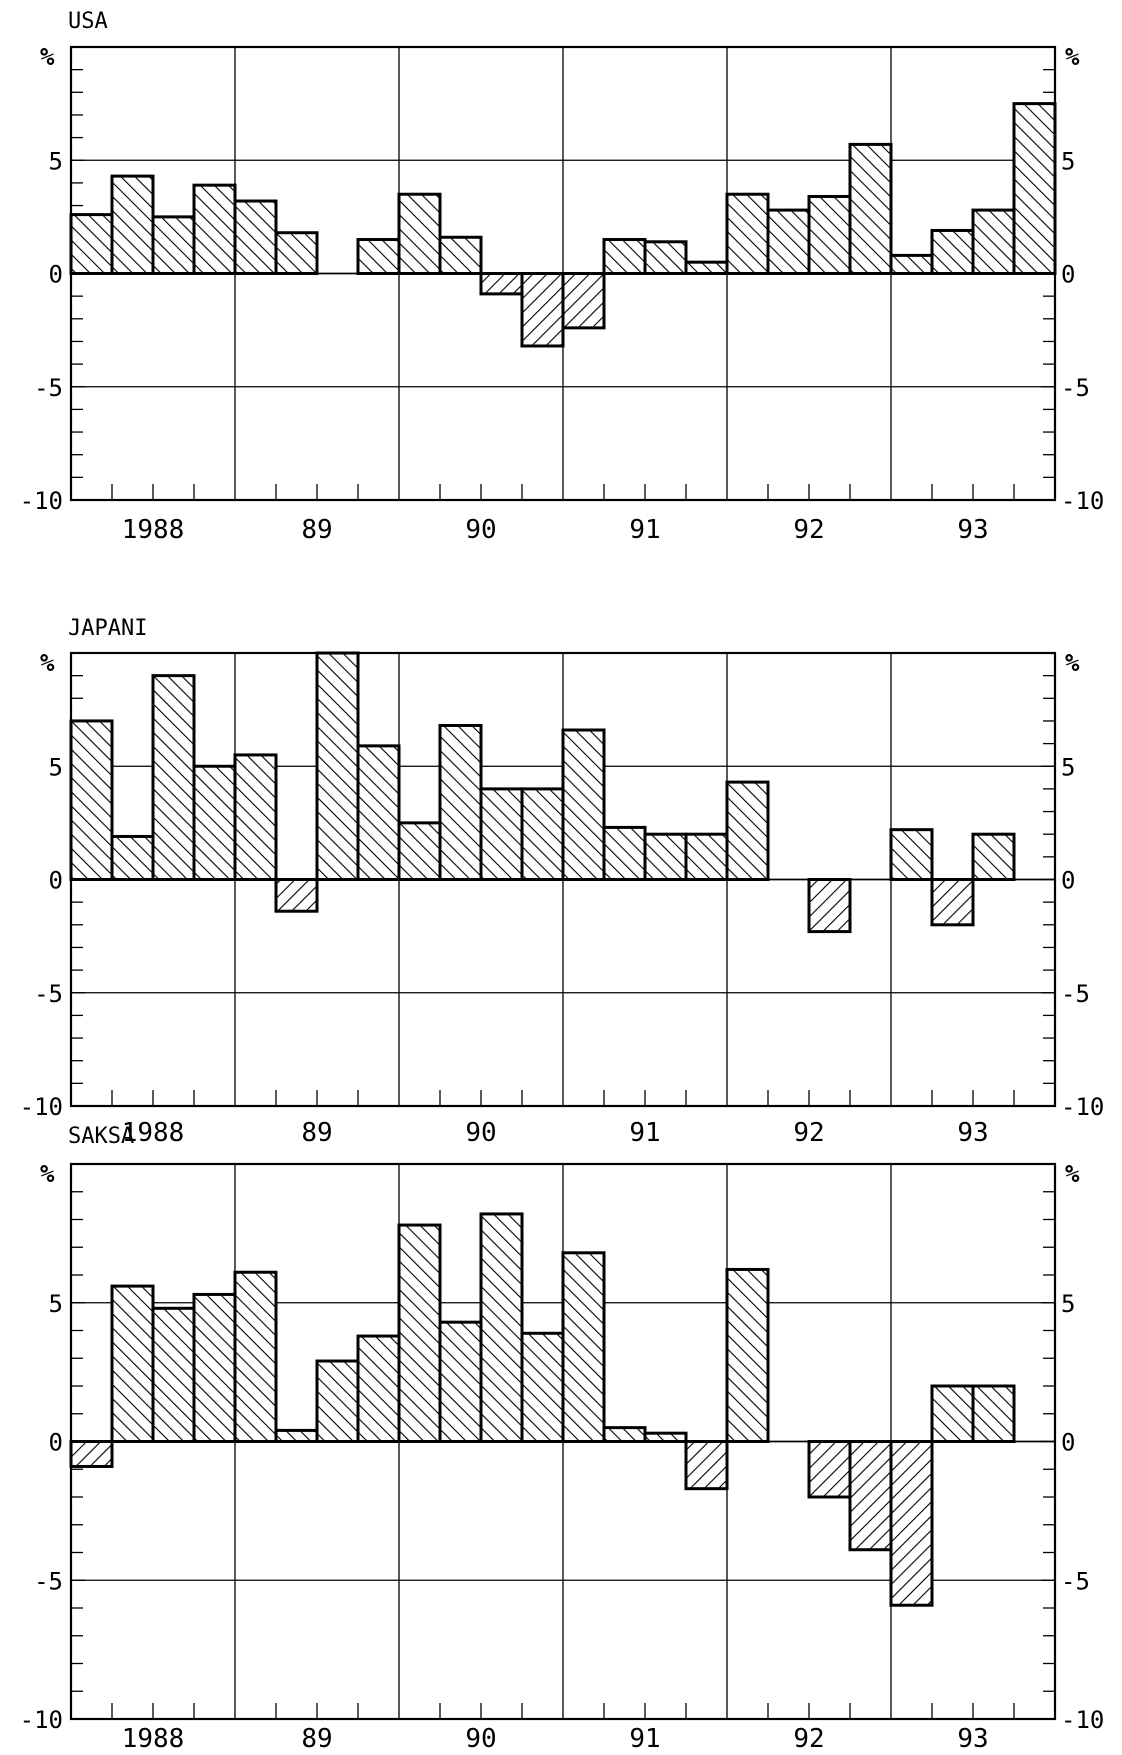  I want to click on y-tick-label-left: 0, so click(56, 1443).